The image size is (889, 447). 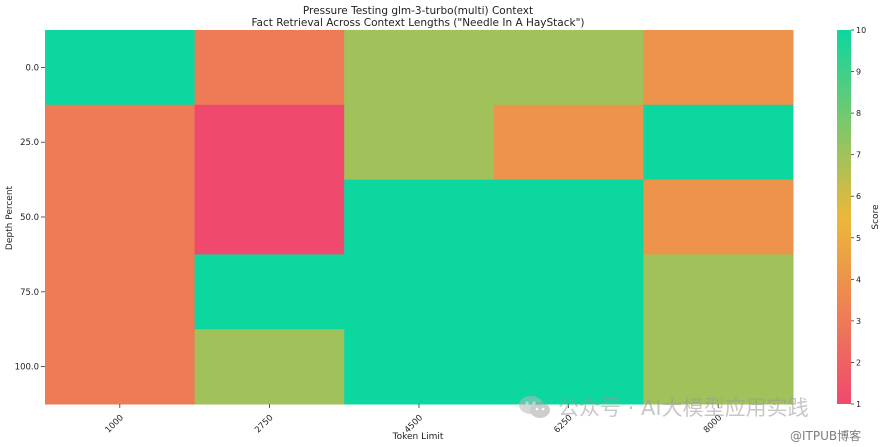 I want to click on watermark: 公众号 · AI大模型应用实践, so click(x=698, y=407).